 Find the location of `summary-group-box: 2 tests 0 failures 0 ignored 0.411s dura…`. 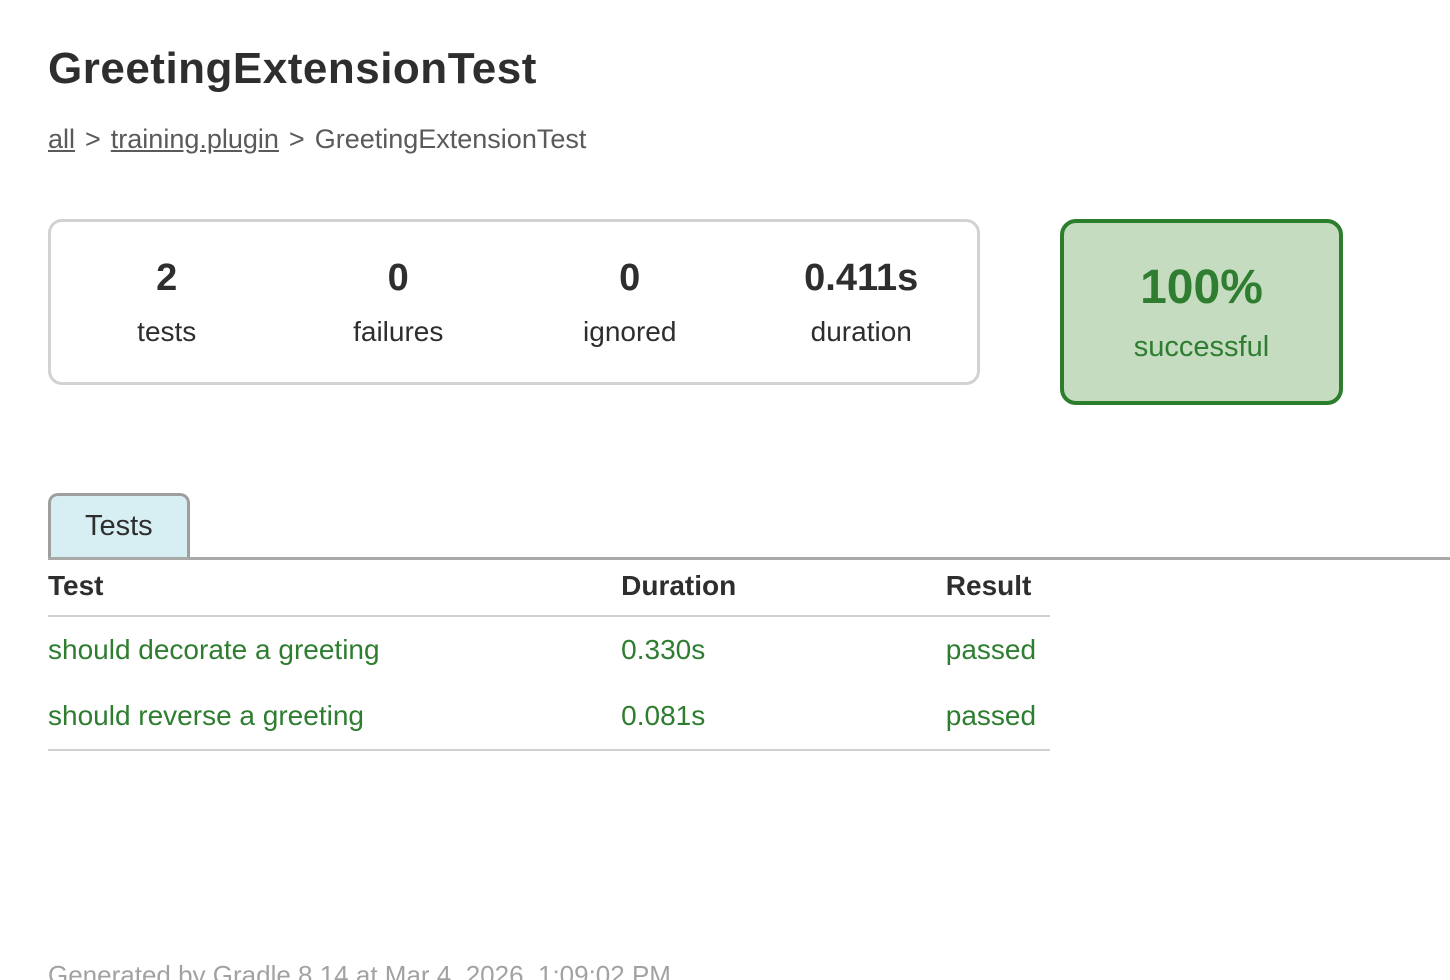

summary-group-box: 2 tests 0 failures 0 ignored 0.411s dura… is located at coordinates (514, 302).